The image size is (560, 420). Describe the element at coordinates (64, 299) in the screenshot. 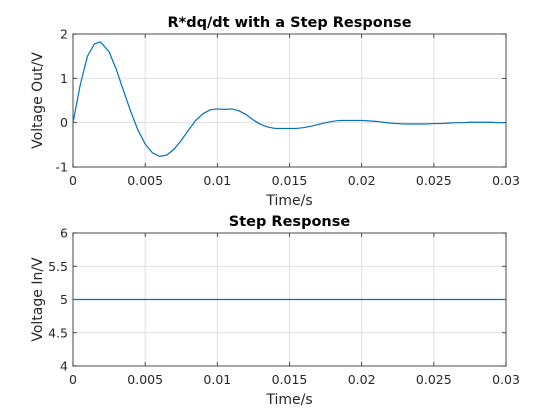

I see `y-tick-label: 5` at that location.